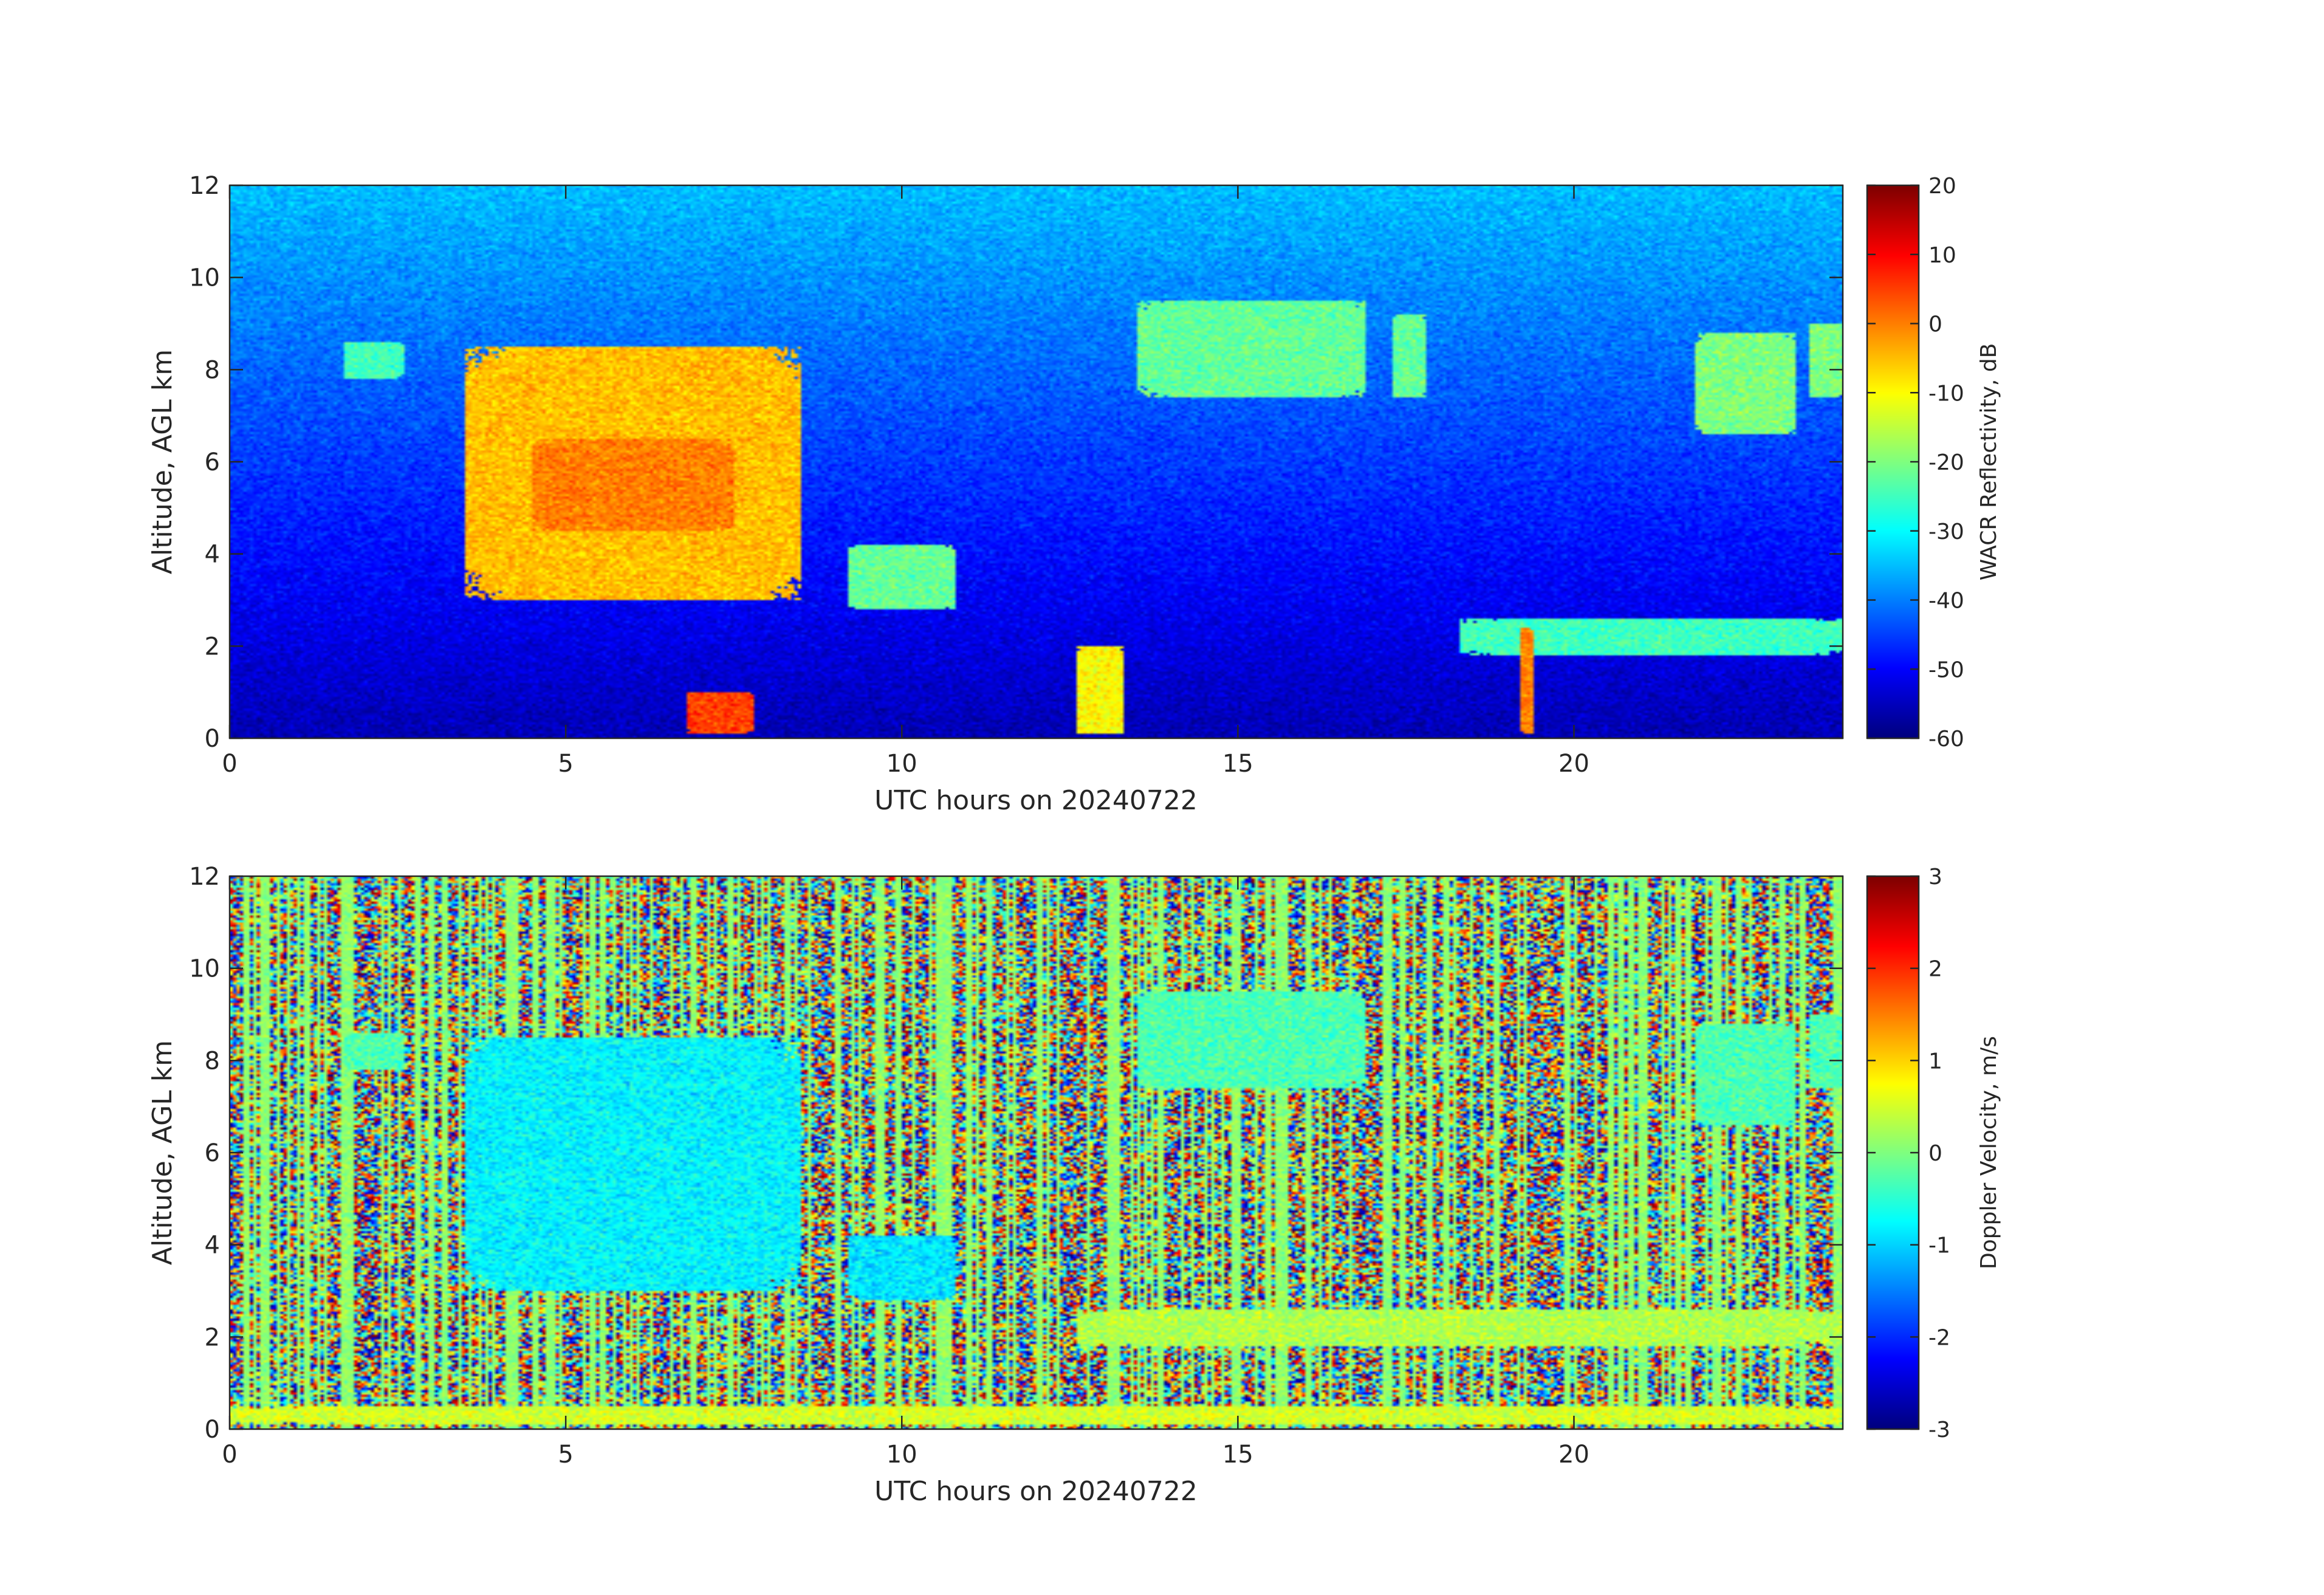 Image resolution: width=2324 pixels, height=1595 pixels. What do you see at coordinates (1893, 1152) in the screenshot?
I see `velocity-colorbar` at bounding box center [1893, 1152].